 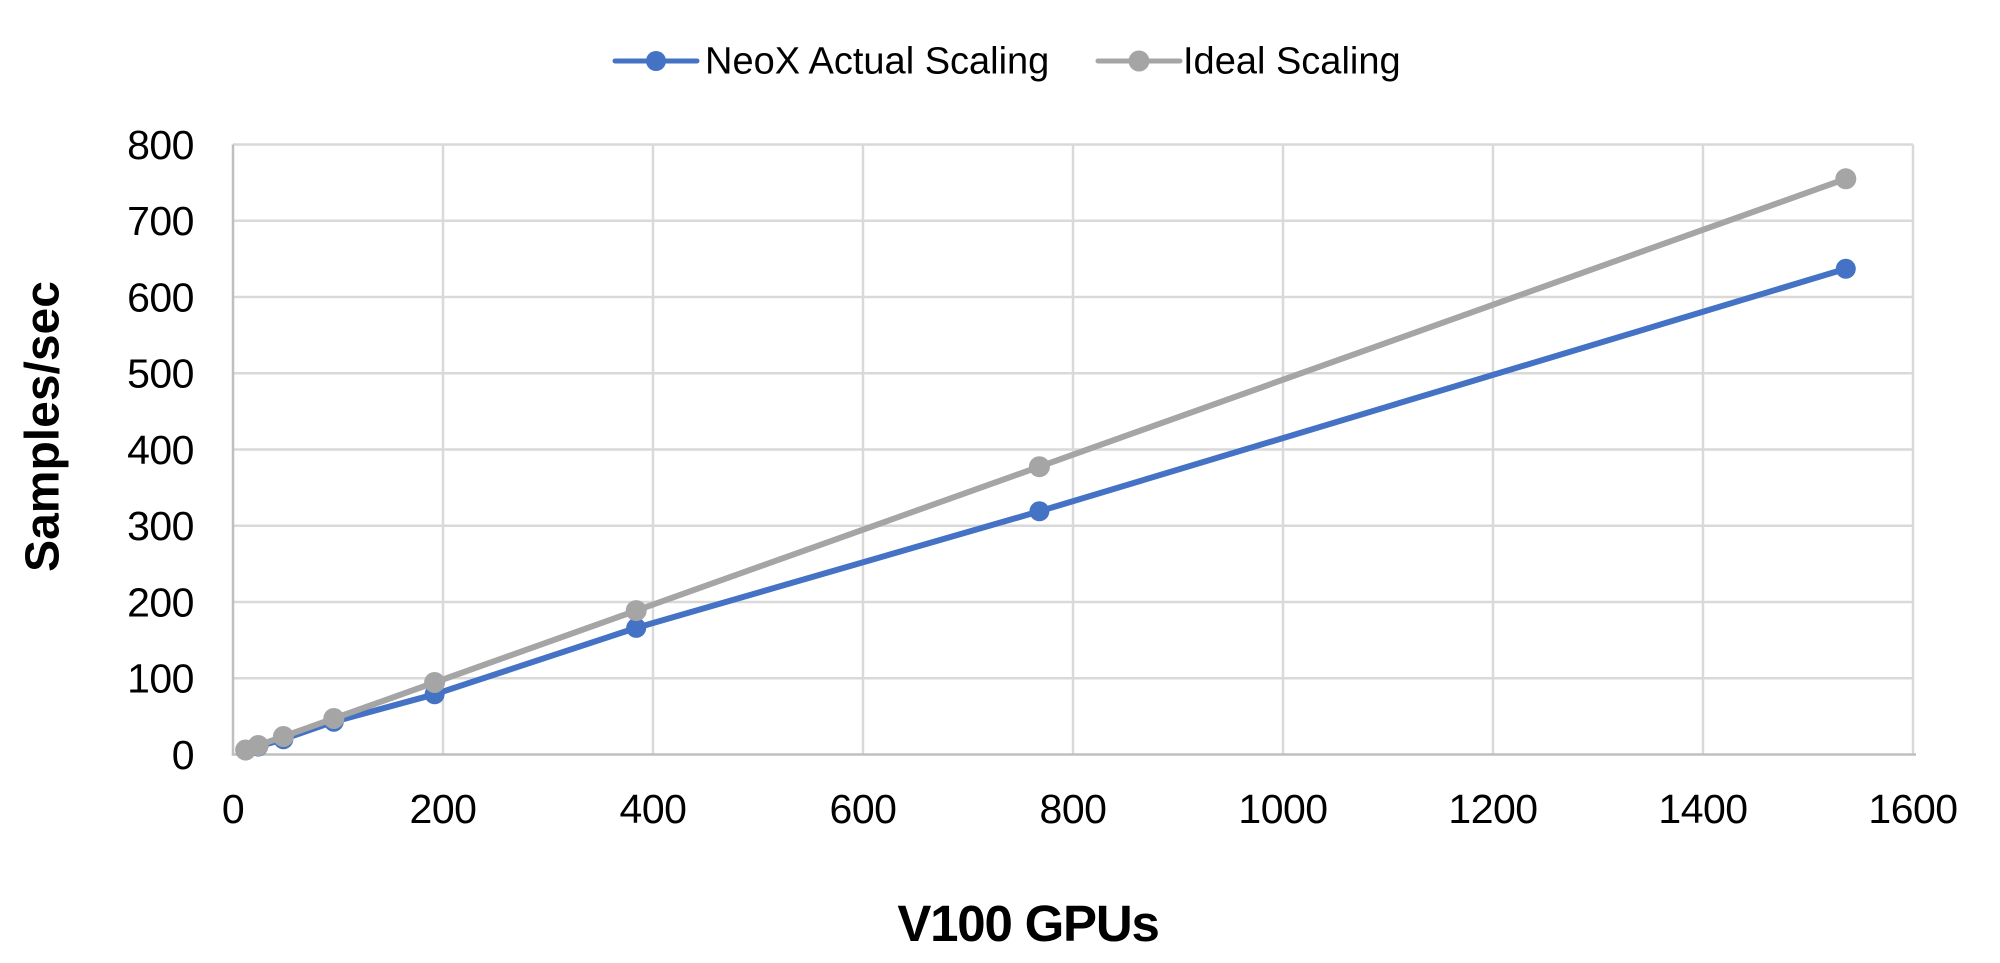 I want to click on svg-text: NeoX Actual Scaling, so click(x=877, y=62).